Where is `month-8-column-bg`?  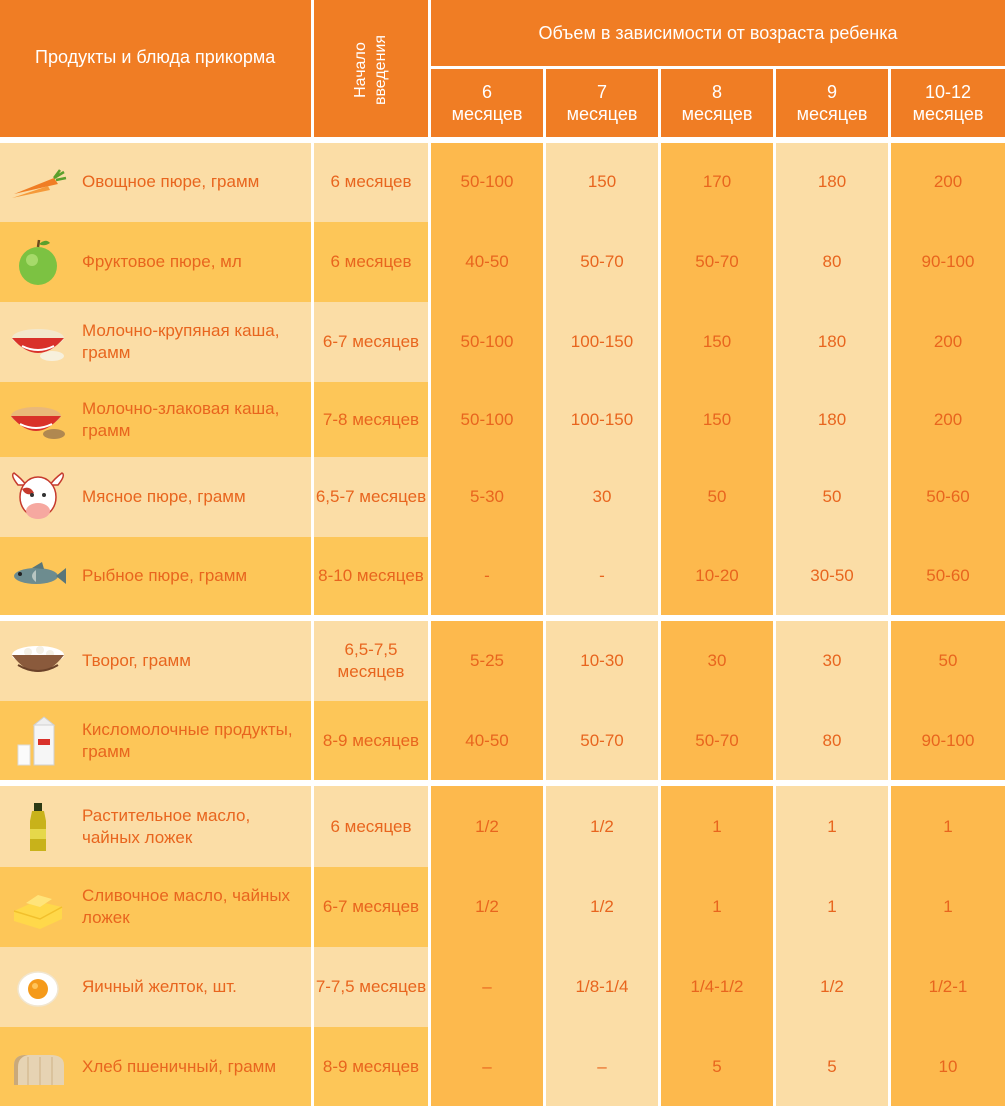
month-8-column-bg is located at coordinates (717, 621).